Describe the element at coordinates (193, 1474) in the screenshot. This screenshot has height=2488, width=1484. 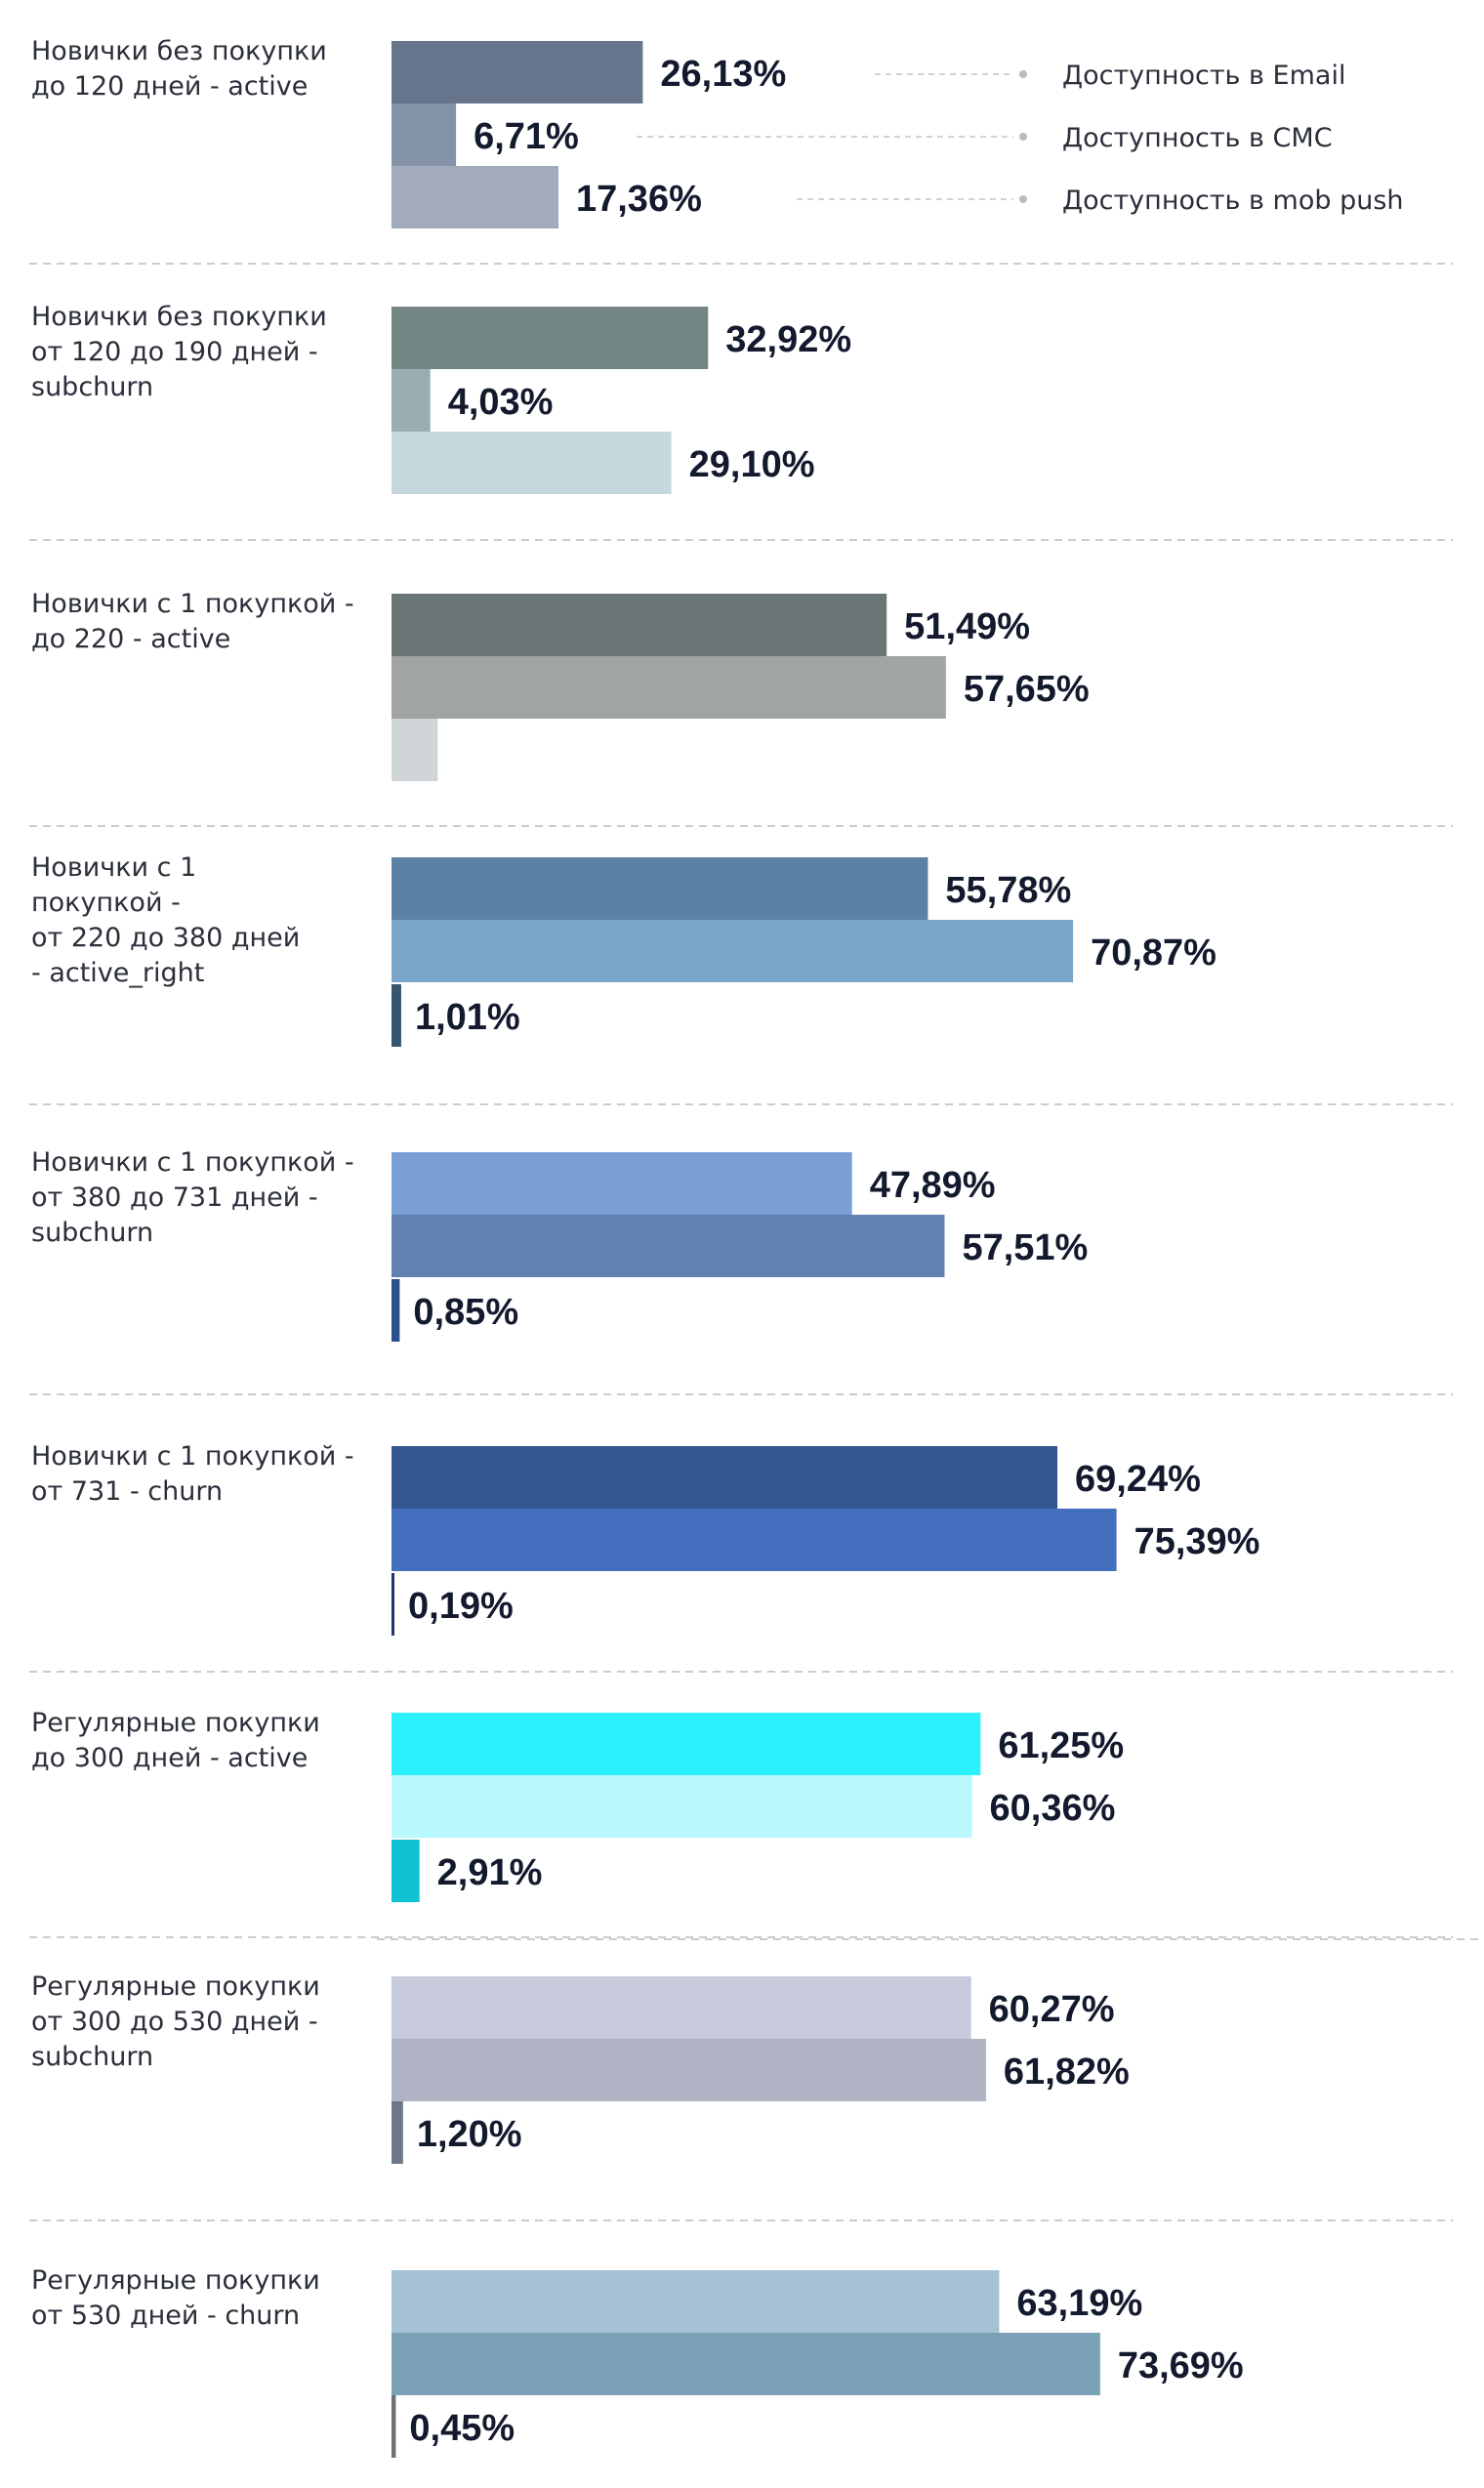
I see `segment-label: Новички с 1 покупкой -от 731 - churn` at that location.